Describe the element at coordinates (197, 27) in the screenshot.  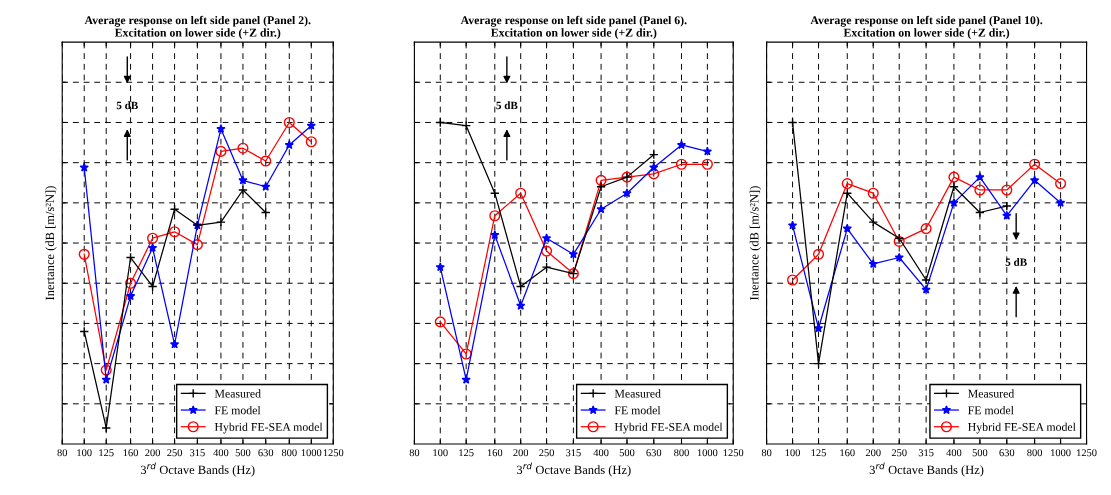
I see `chart-title: Average response on left side panel (Panel 2). Excitation on lower side (+Z dir.)` at that location.